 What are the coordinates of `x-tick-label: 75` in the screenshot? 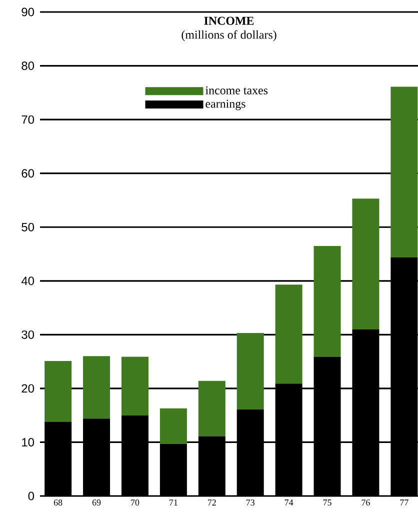 It's located at (327, 503).